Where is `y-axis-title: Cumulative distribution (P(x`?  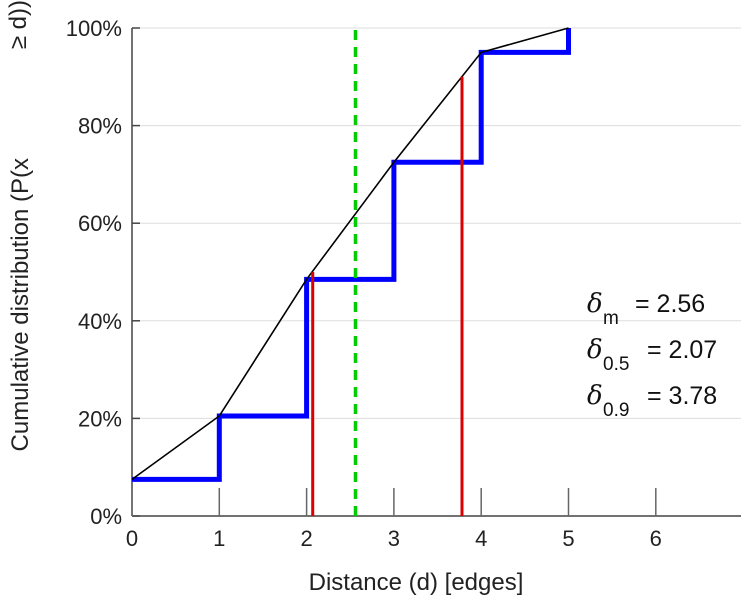
y-axis-title: Cumulative distribution (P(x is located at coordinates (20, 304).